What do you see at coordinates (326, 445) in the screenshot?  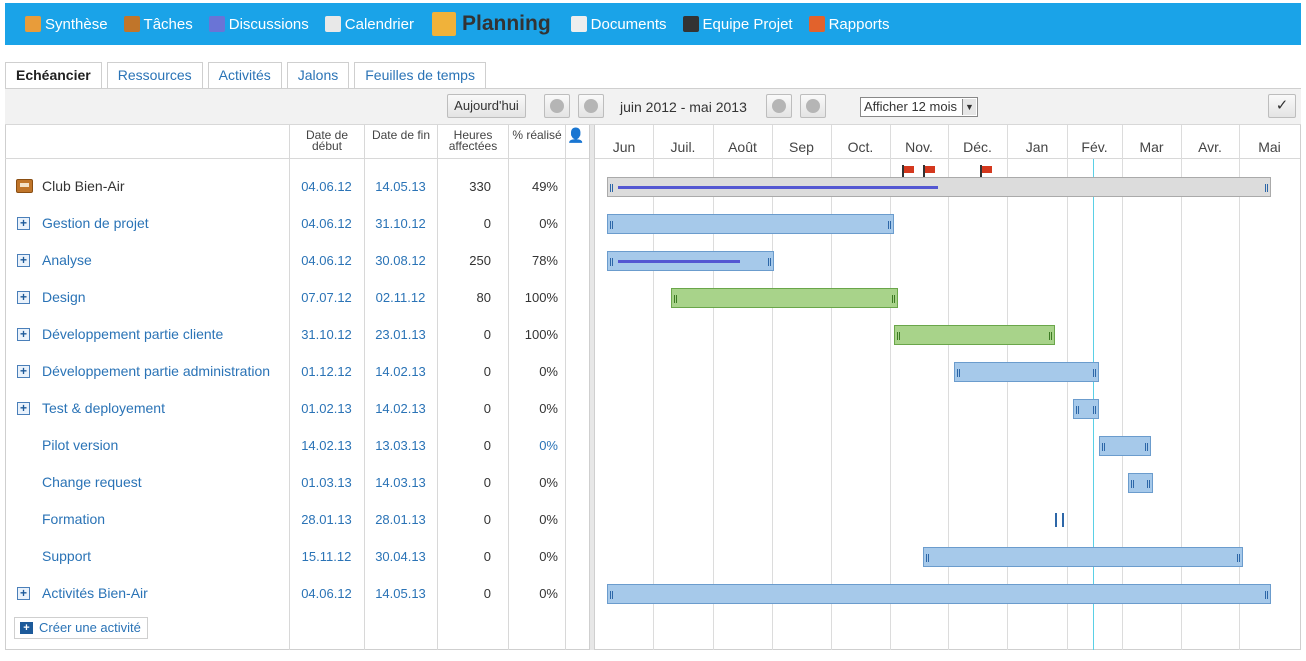 I see `start-date: 14.02.13` at bounding box center [326, 445].